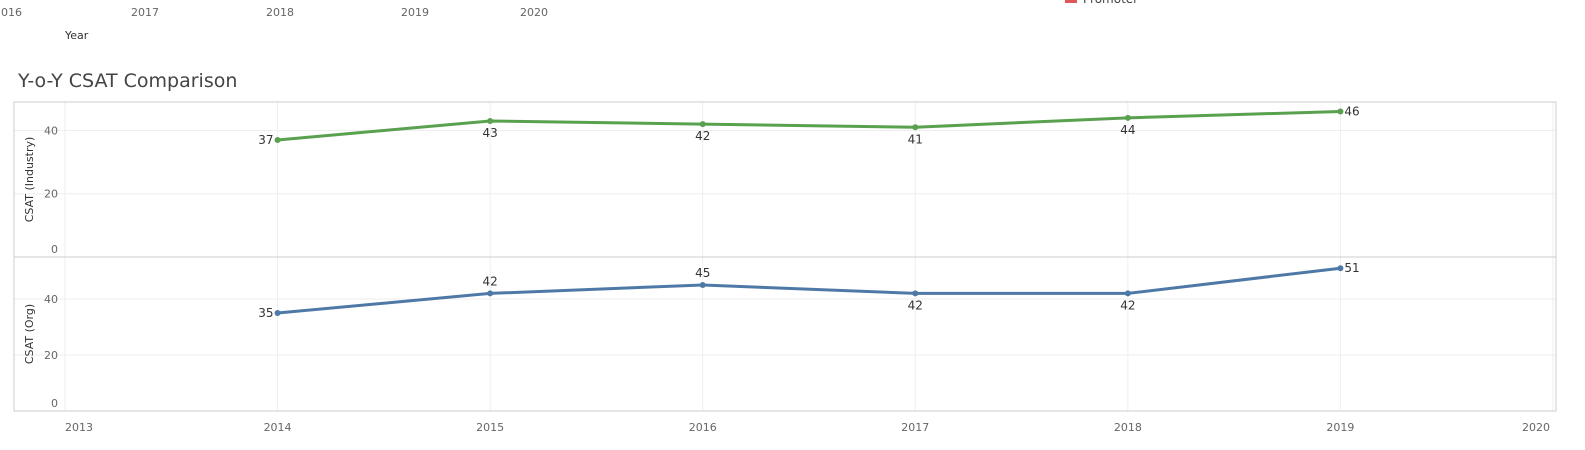 This screenshot has width=1585, height=450. Describe the element at coordinates (1351, 111) in the screenshot. I see `data-label: 46` at that location.